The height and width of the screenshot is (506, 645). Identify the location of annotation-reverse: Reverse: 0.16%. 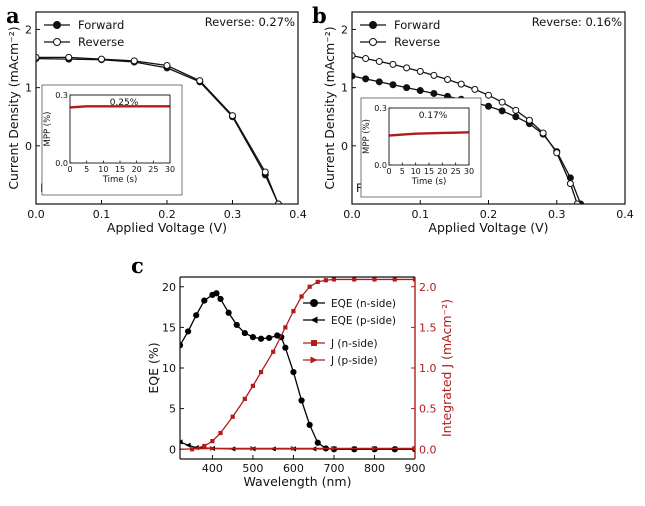
(577, 22).